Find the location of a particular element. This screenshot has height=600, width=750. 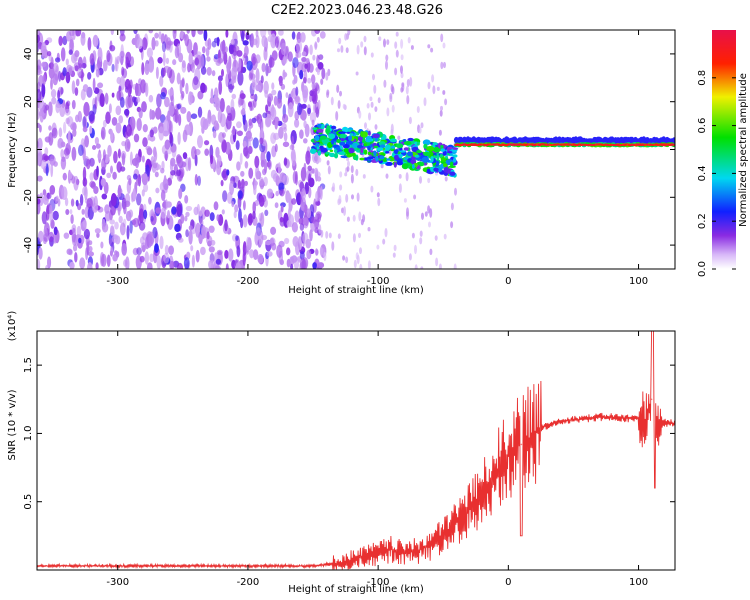

y-tick-label: 0 is located at coordinates (28, 149).